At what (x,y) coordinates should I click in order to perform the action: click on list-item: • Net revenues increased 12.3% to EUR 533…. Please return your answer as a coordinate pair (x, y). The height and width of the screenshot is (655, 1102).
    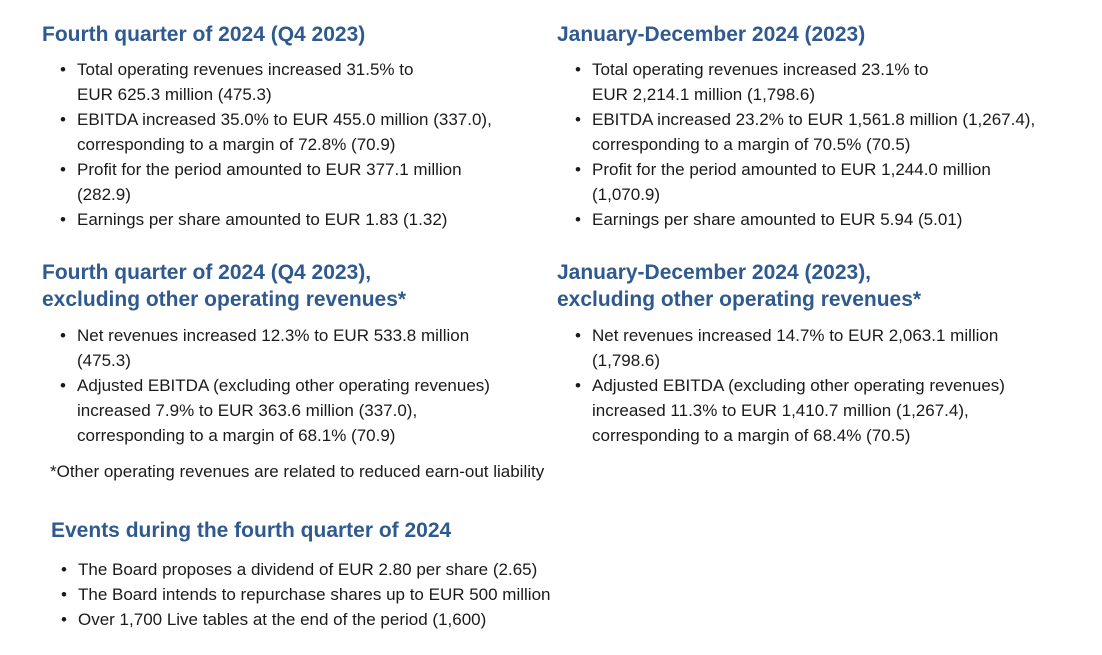
    Looking at the image, I should click on (292, 348).